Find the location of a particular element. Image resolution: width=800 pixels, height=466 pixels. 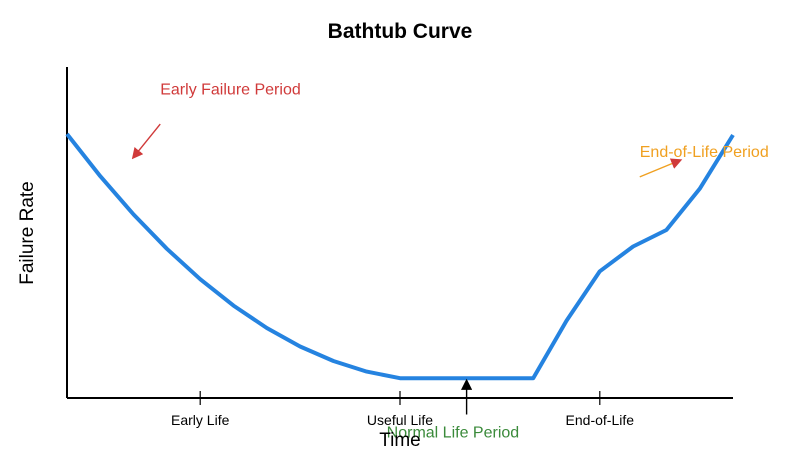

x-tick-label: End-of-Life is located at coordinates (600, 420).